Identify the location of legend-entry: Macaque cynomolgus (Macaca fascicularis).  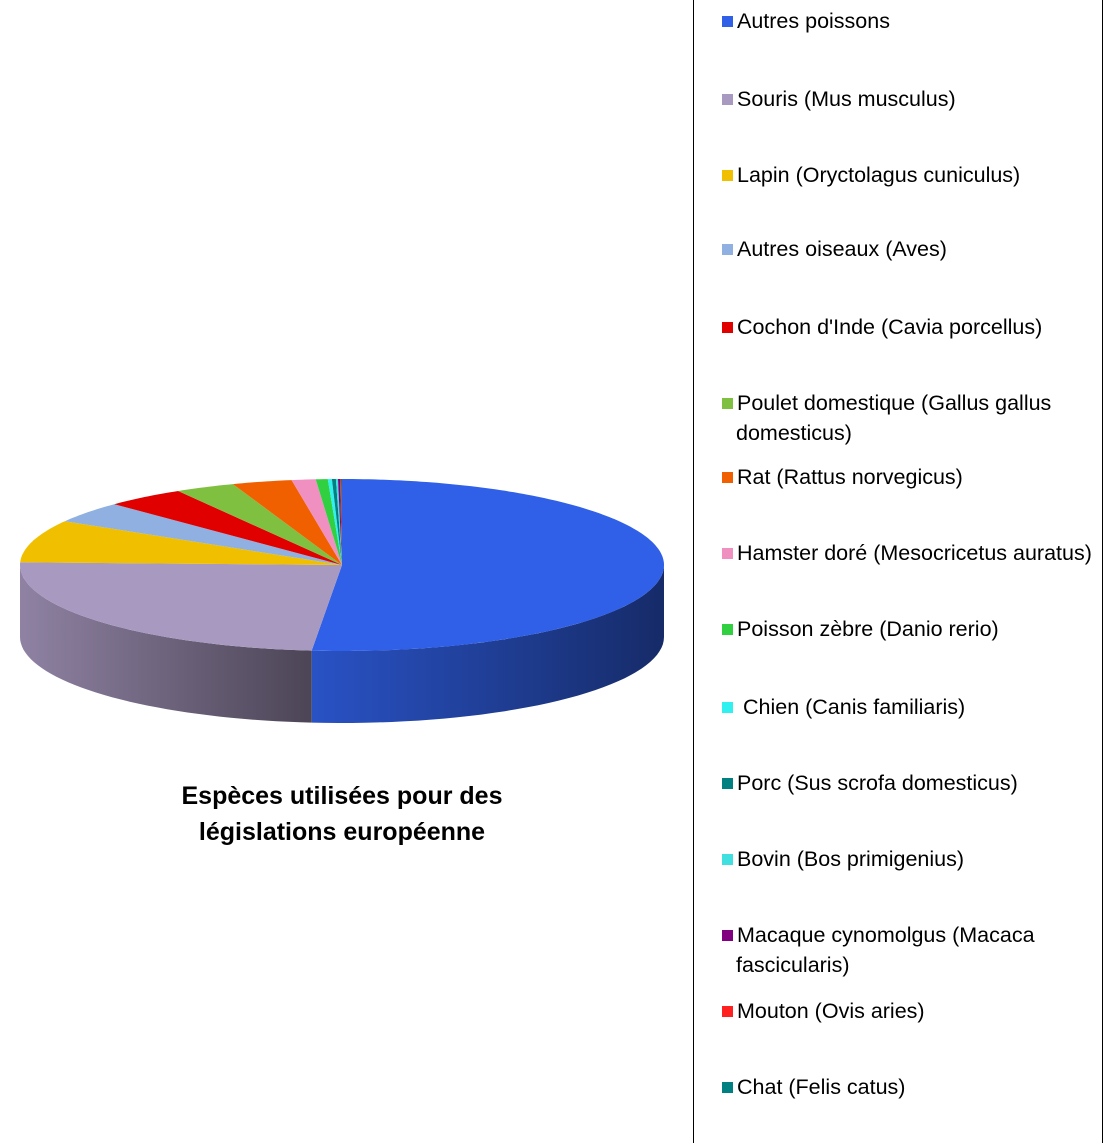
(912, 950).